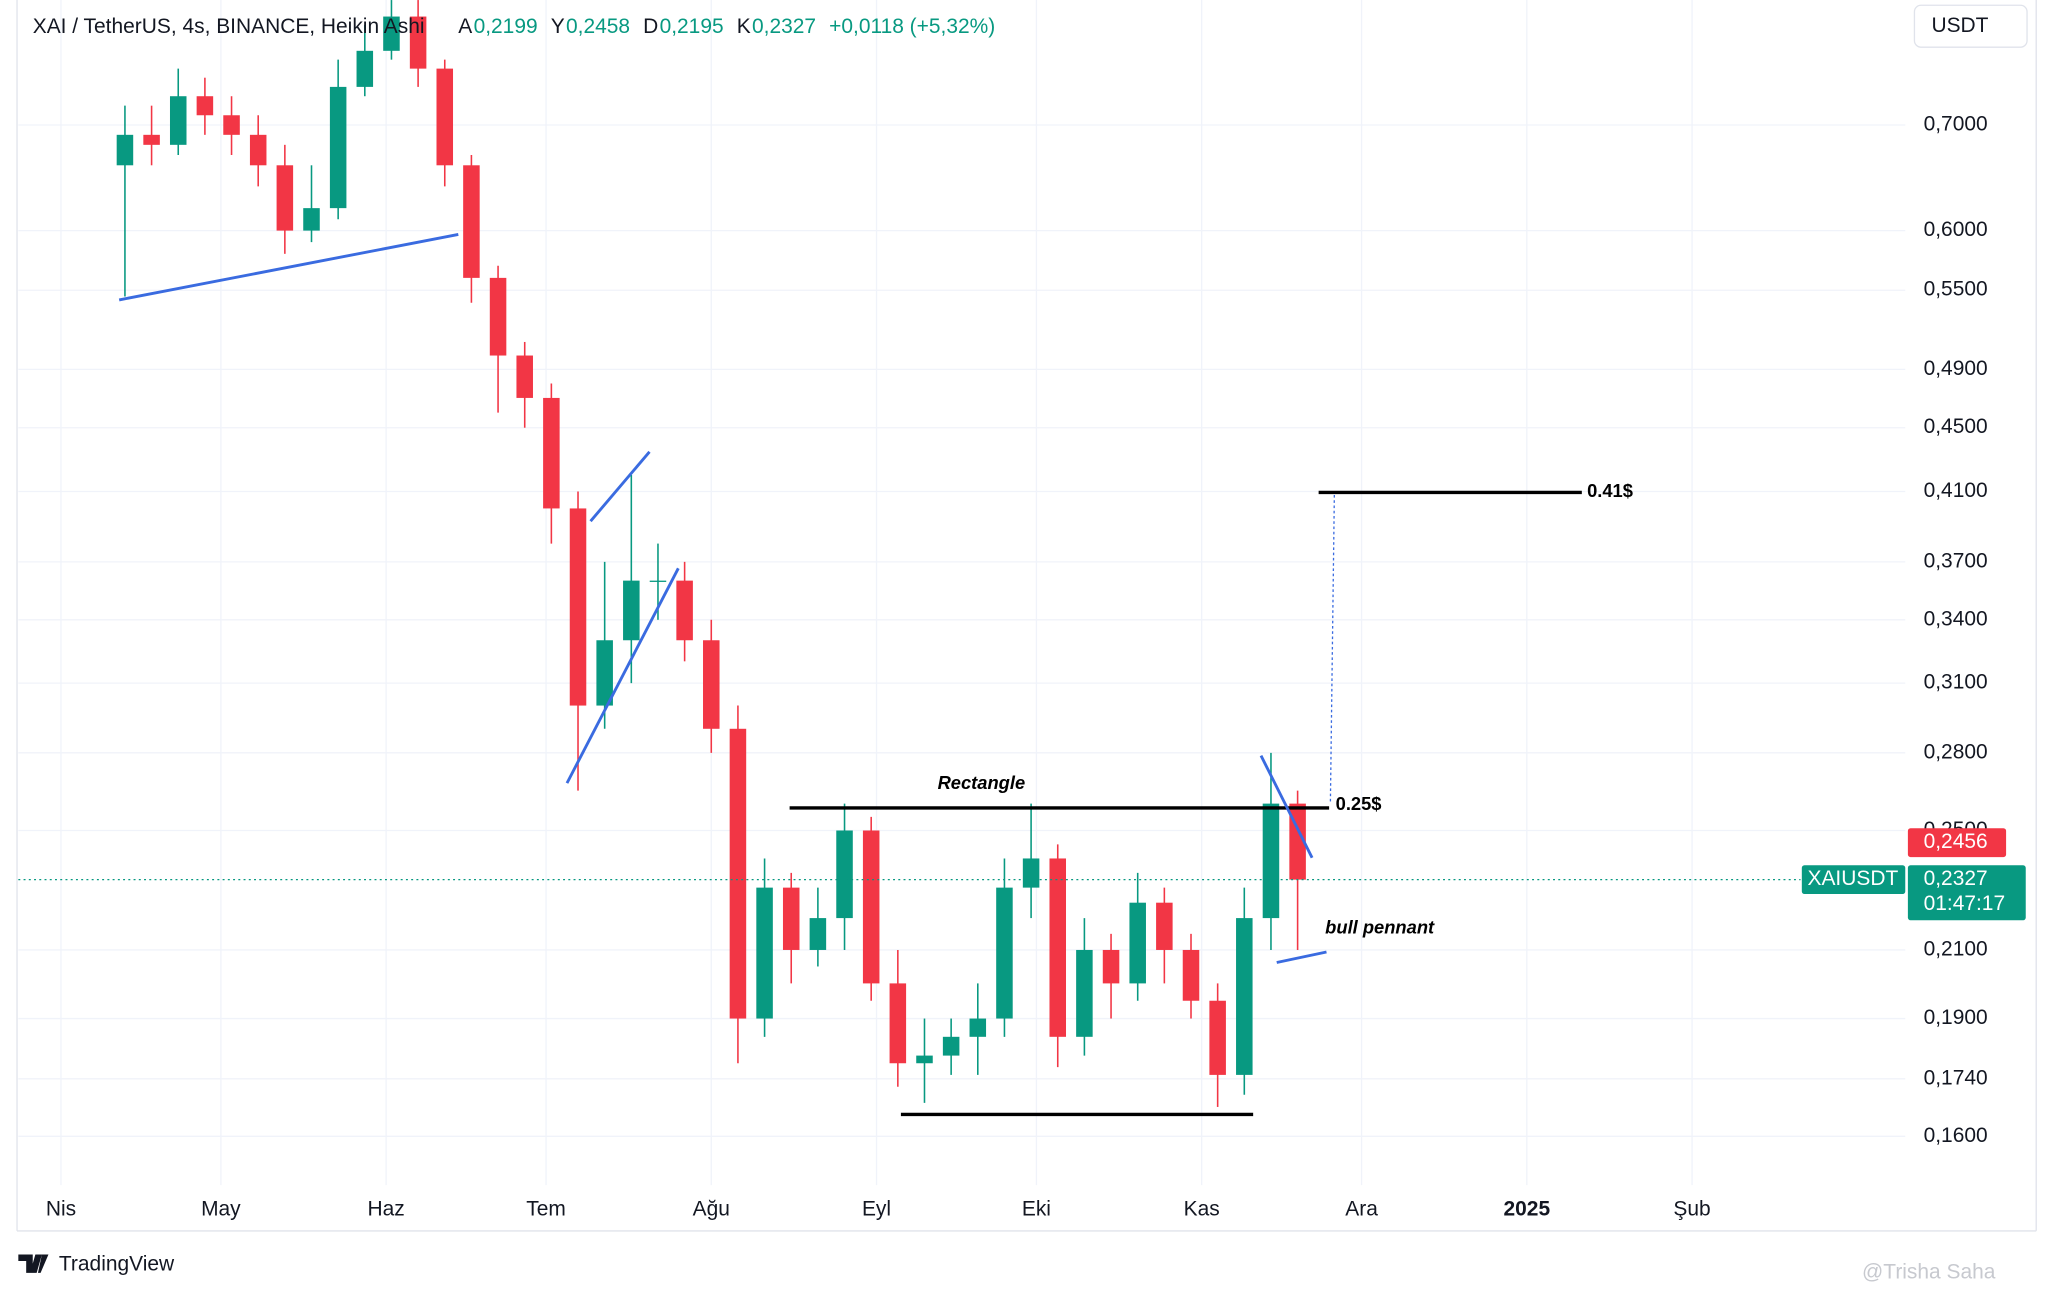  Describe the element at coordinates (1332, 648) in the screenshot. I see `target-projection` at that location.